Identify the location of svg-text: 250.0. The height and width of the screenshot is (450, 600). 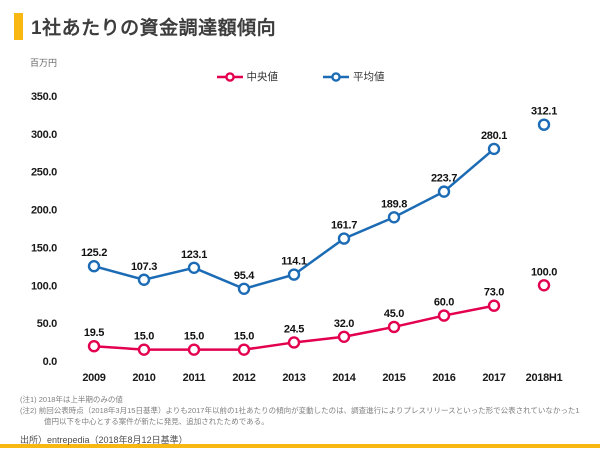
(44, 173).